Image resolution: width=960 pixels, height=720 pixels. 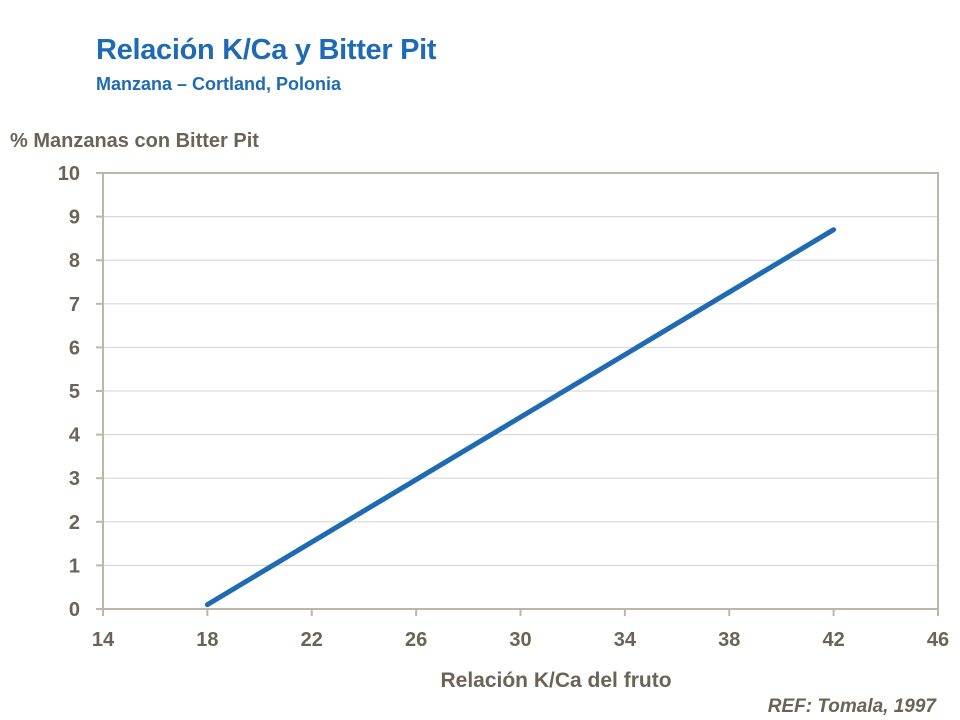 What do you see at coordinates (834, 640) in the screenshot?
I see `x-tick-label: 42` at bounding box center [834, 640].